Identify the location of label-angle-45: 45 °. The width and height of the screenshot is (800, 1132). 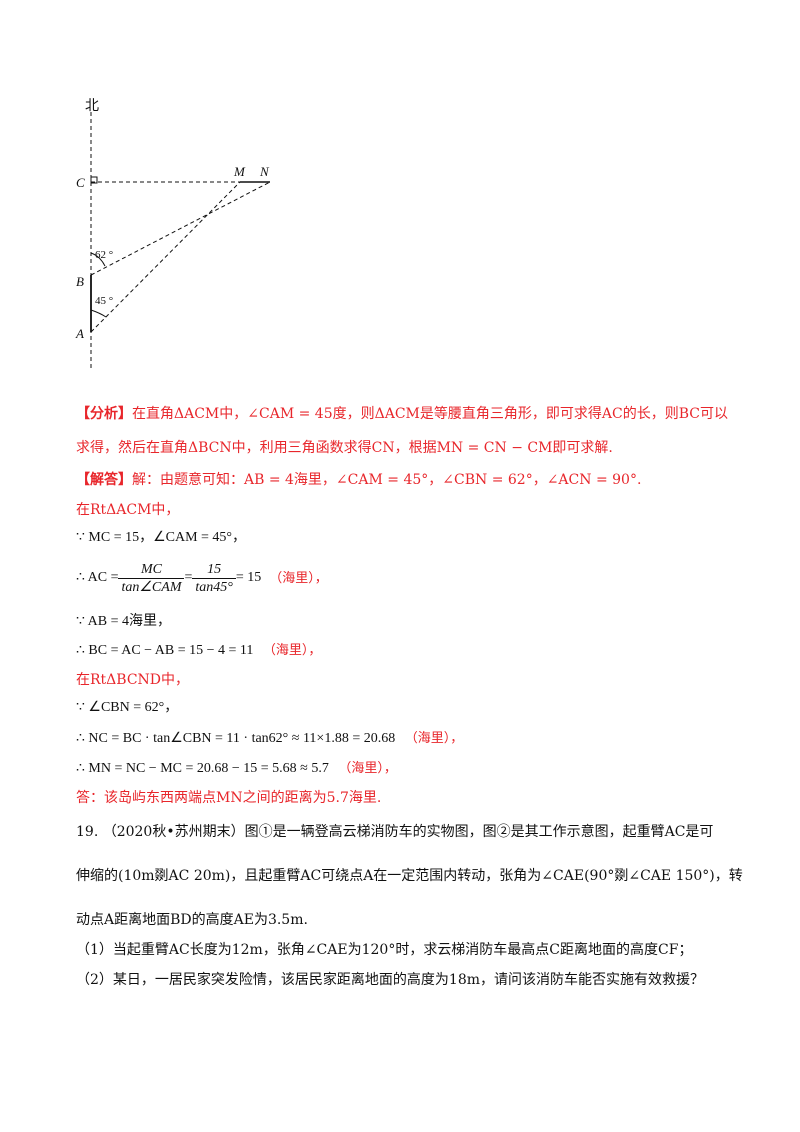
(104, 301).